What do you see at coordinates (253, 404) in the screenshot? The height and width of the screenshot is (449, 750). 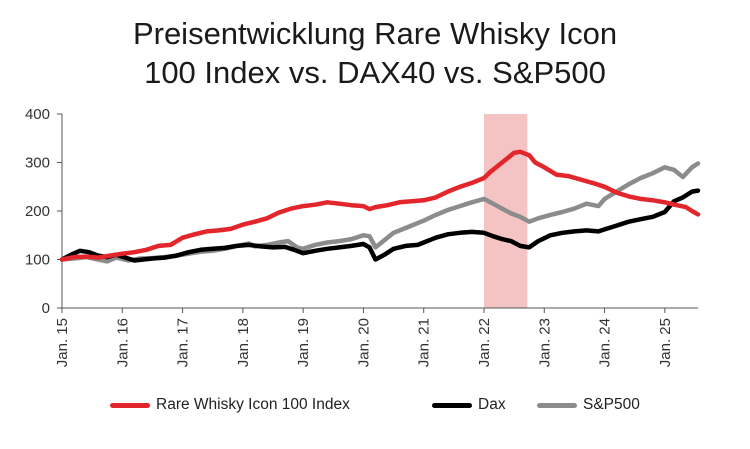 I see `legend-label: Rare Whisky Icon 100 Index` at bounding box center [253, 404].